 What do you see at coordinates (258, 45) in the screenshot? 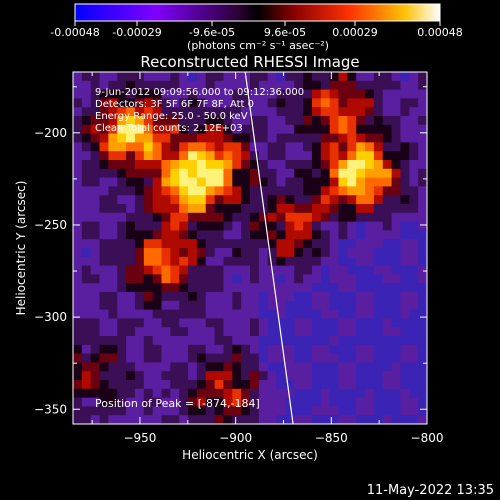
I see `colorbar-unit-label: (photons cm⁻² s⁻¹ asec⁻²)` at bounding box center [258, 45].